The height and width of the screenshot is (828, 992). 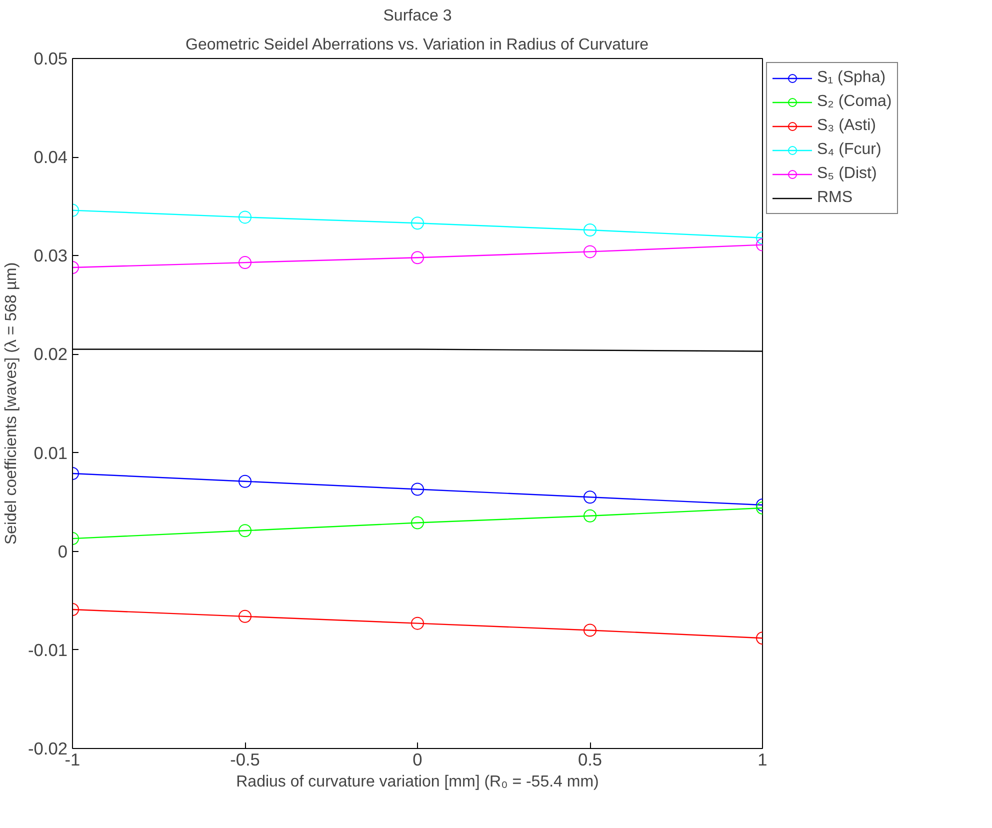 What do you see at coordinates (847, 174) in the screenshot?
I see `legend-label: S₅ (Dist)` at bounding box center [847, 174].